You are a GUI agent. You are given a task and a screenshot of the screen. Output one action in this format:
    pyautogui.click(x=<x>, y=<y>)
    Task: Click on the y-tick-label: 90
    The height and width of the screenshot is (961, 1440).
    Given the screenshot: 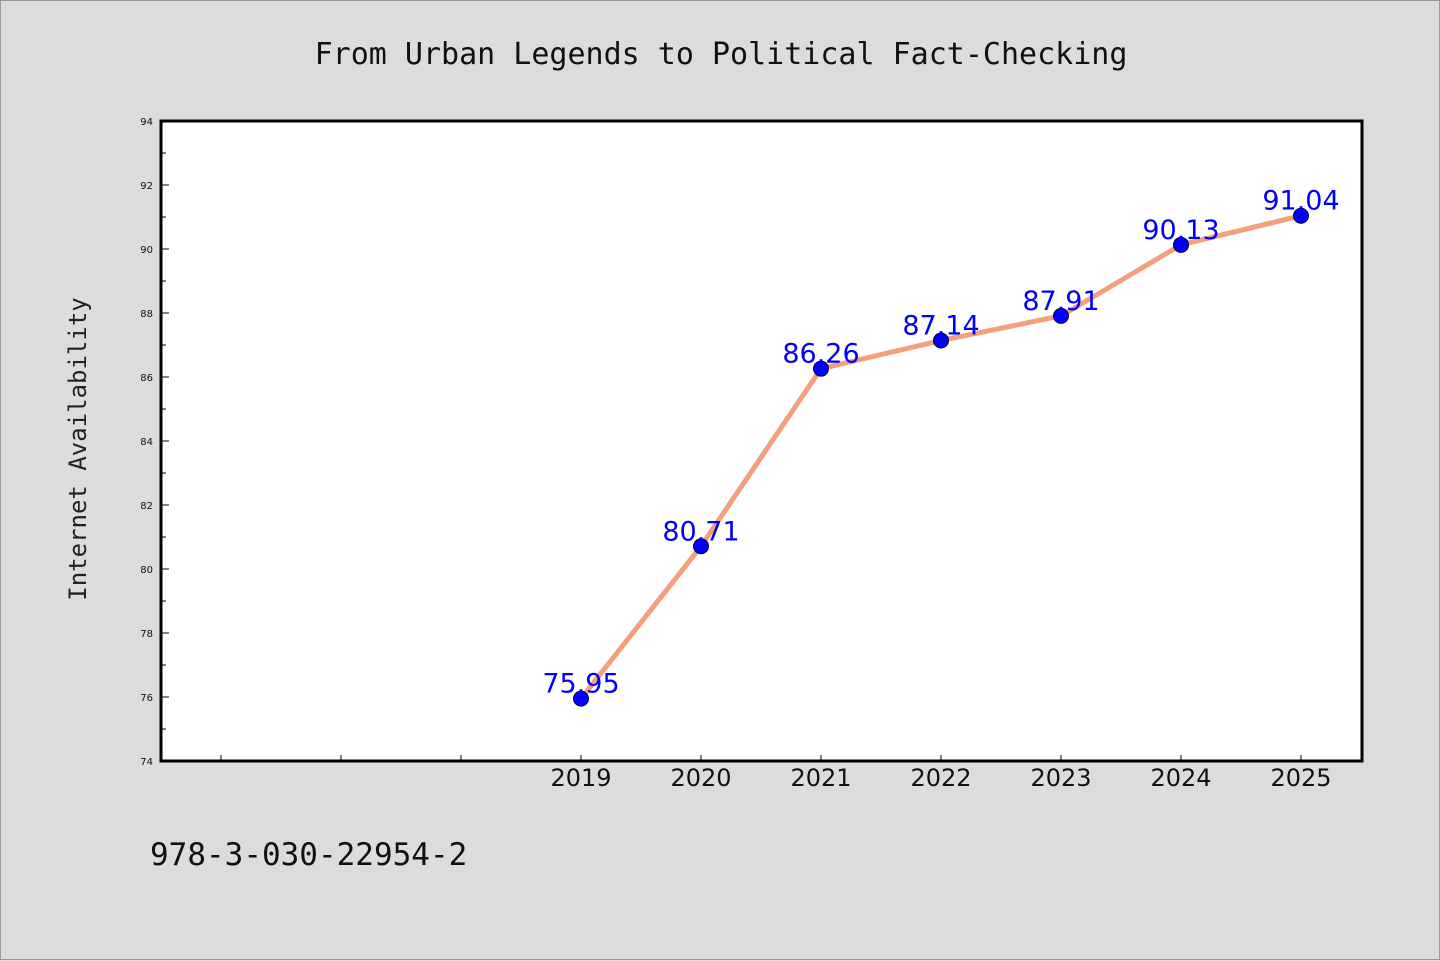 What is the action you would take?
    pyautogui.click(x=146, y=250)
    